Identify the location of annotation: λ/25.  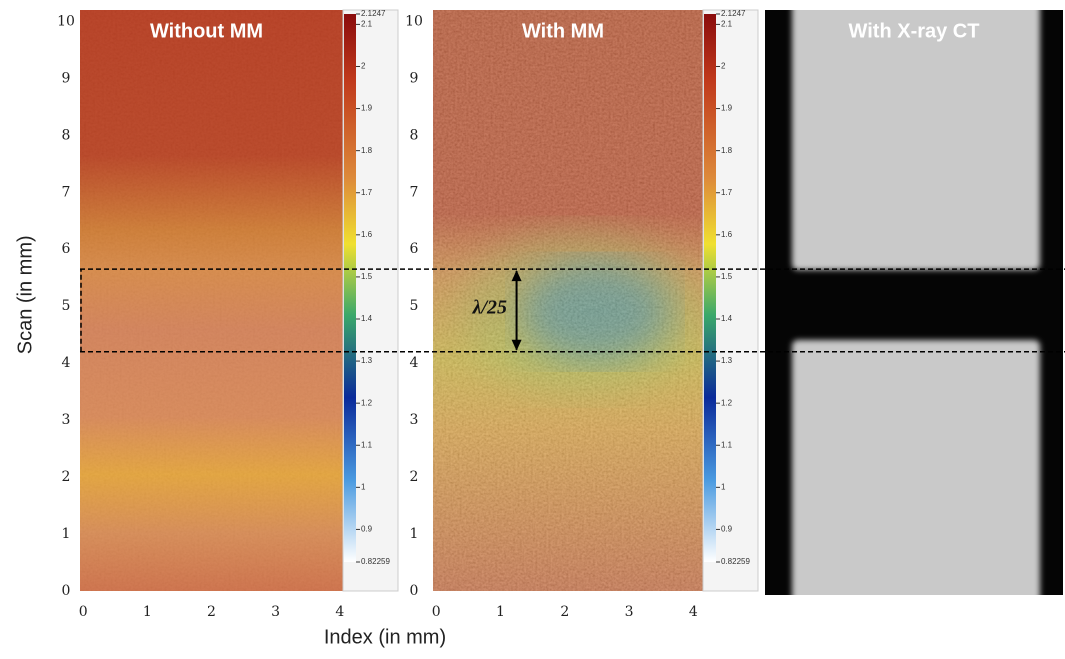
(489, 308).